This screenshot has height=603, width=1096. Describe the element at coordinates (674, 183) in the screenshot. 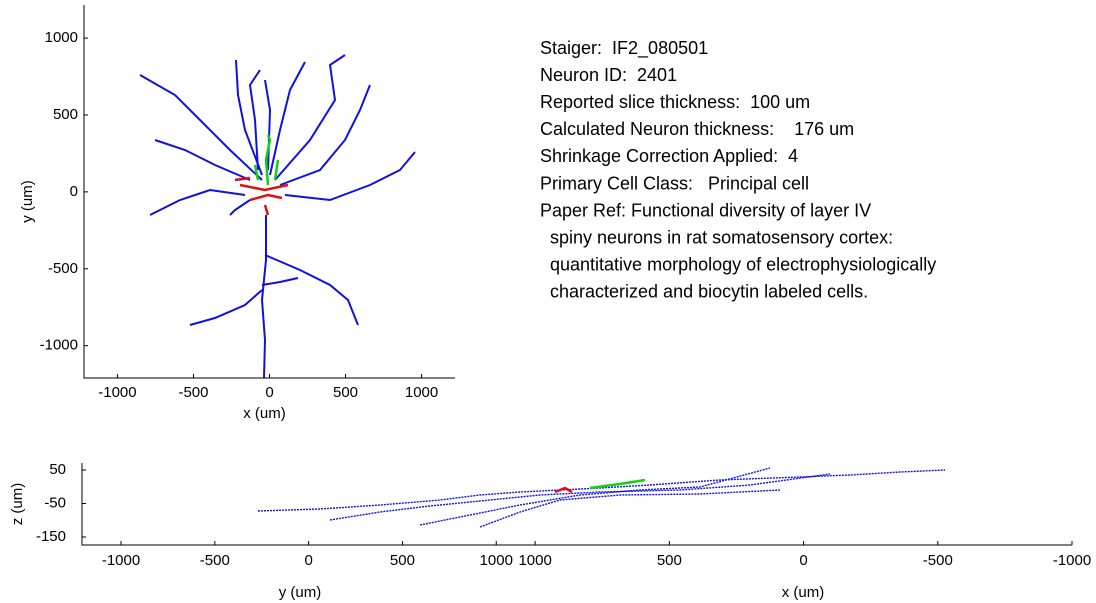

I see `info-line: Primary Cell Class: Principal cell` at that location.